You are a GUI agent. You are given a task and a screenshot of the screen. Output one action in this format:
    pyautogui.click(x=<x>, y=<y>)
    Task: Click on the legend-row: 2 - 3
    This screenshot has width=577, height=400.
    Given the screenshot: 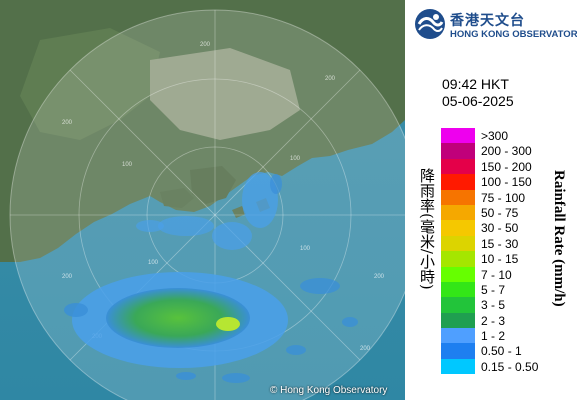 What is the action you would take?
    pyautogui.click(x=507, y=320)
    